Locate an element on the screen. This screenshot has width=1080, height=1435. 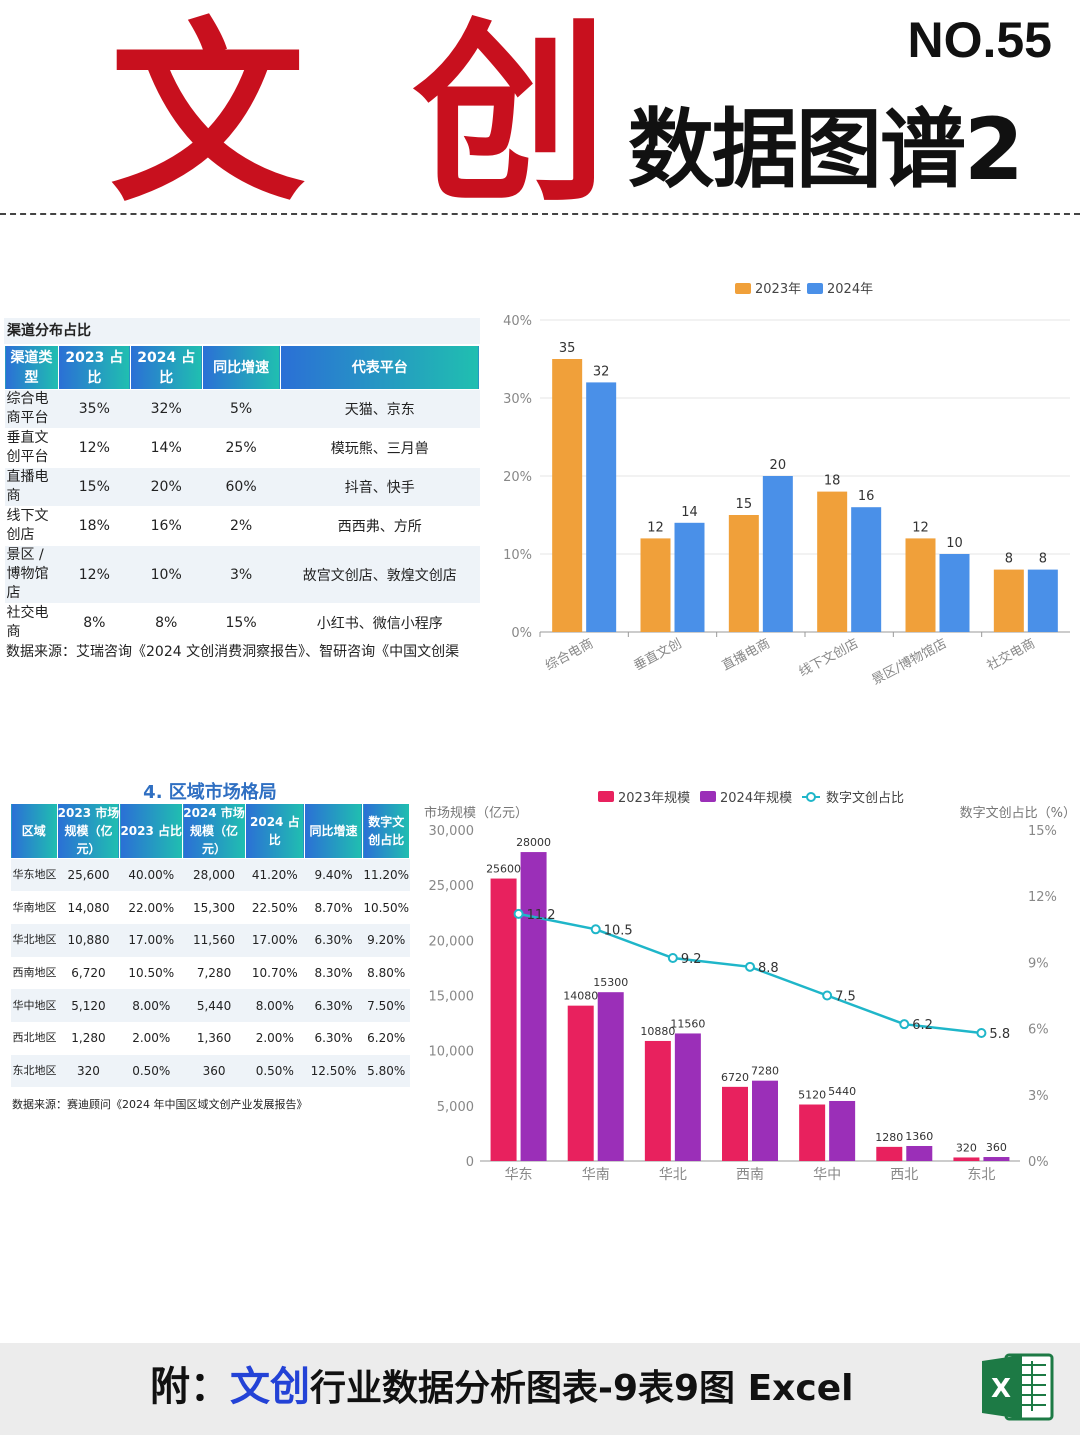
table-cell: 小红书、微信小程序 is located at coordinates (380, 623).